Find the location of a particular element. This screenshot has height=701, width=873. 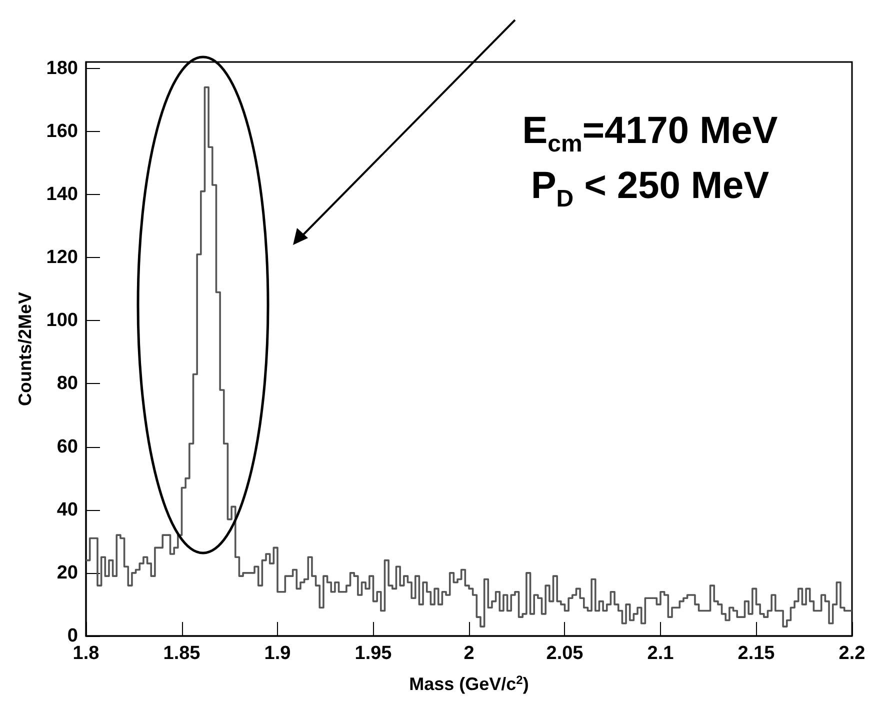

y-tick-label: 180 is located at coordinates (62, 68).